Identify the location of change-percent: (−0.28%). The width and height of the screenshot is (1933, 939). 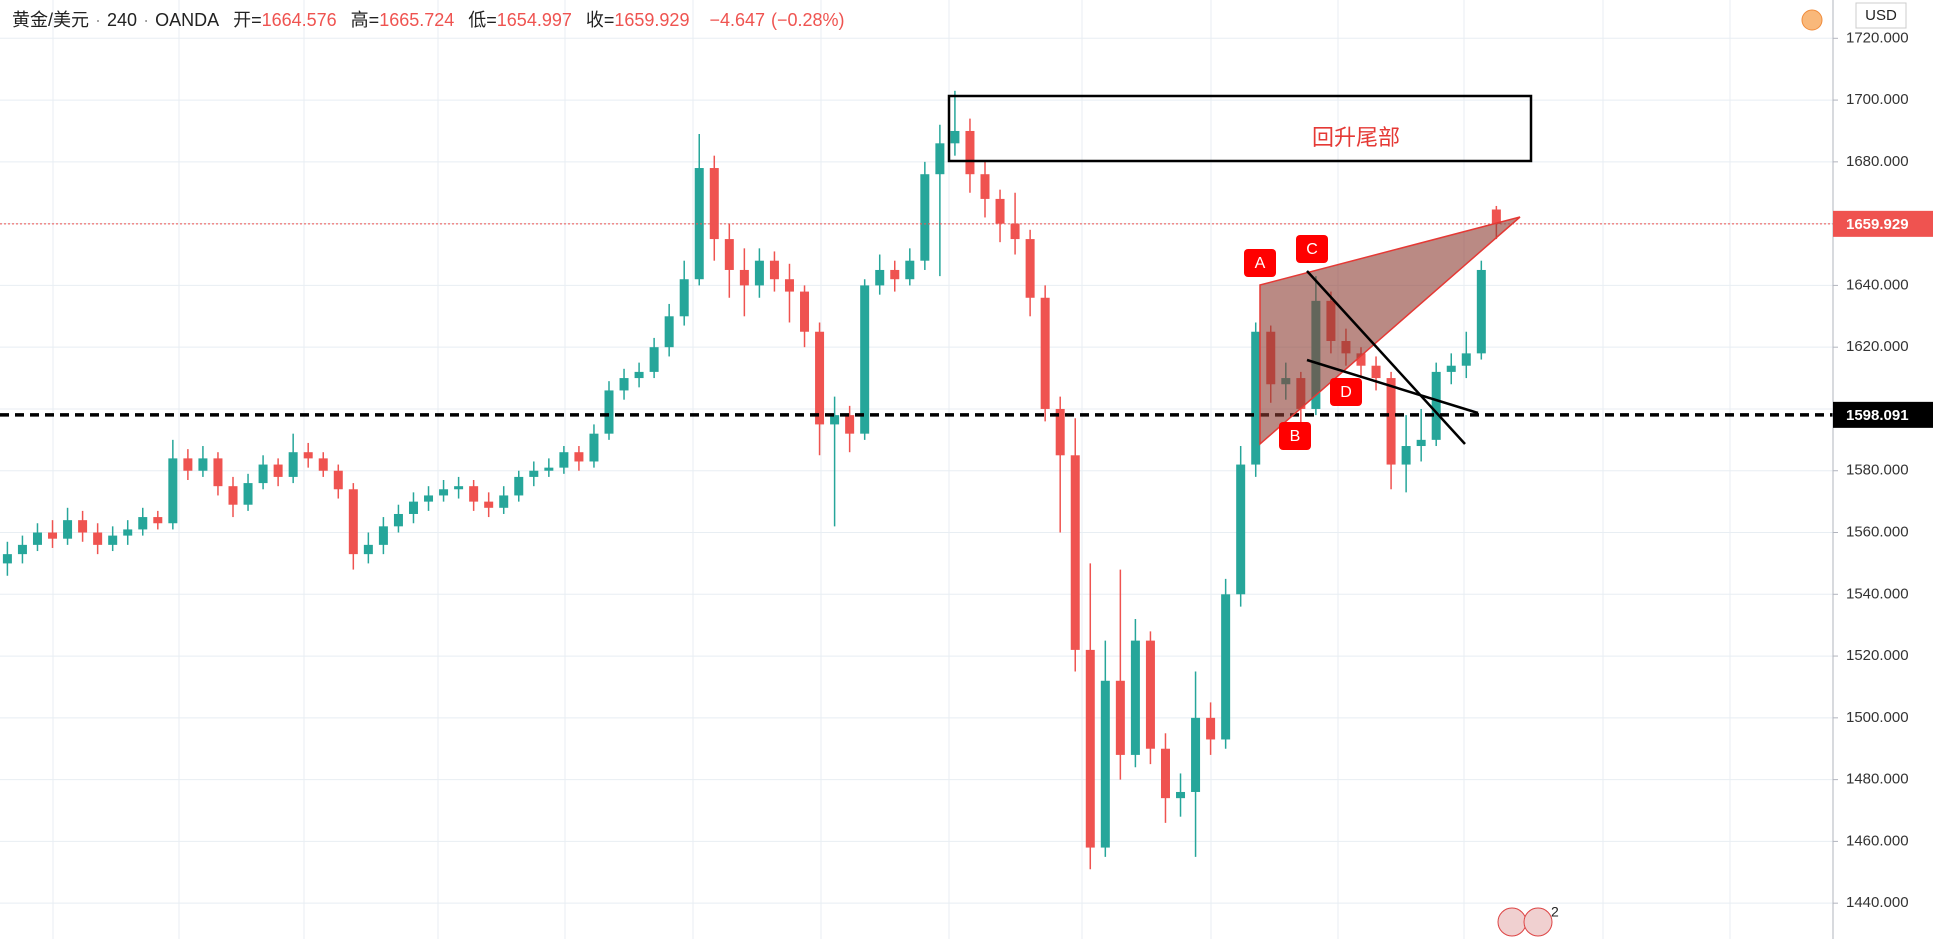
(808, 20).